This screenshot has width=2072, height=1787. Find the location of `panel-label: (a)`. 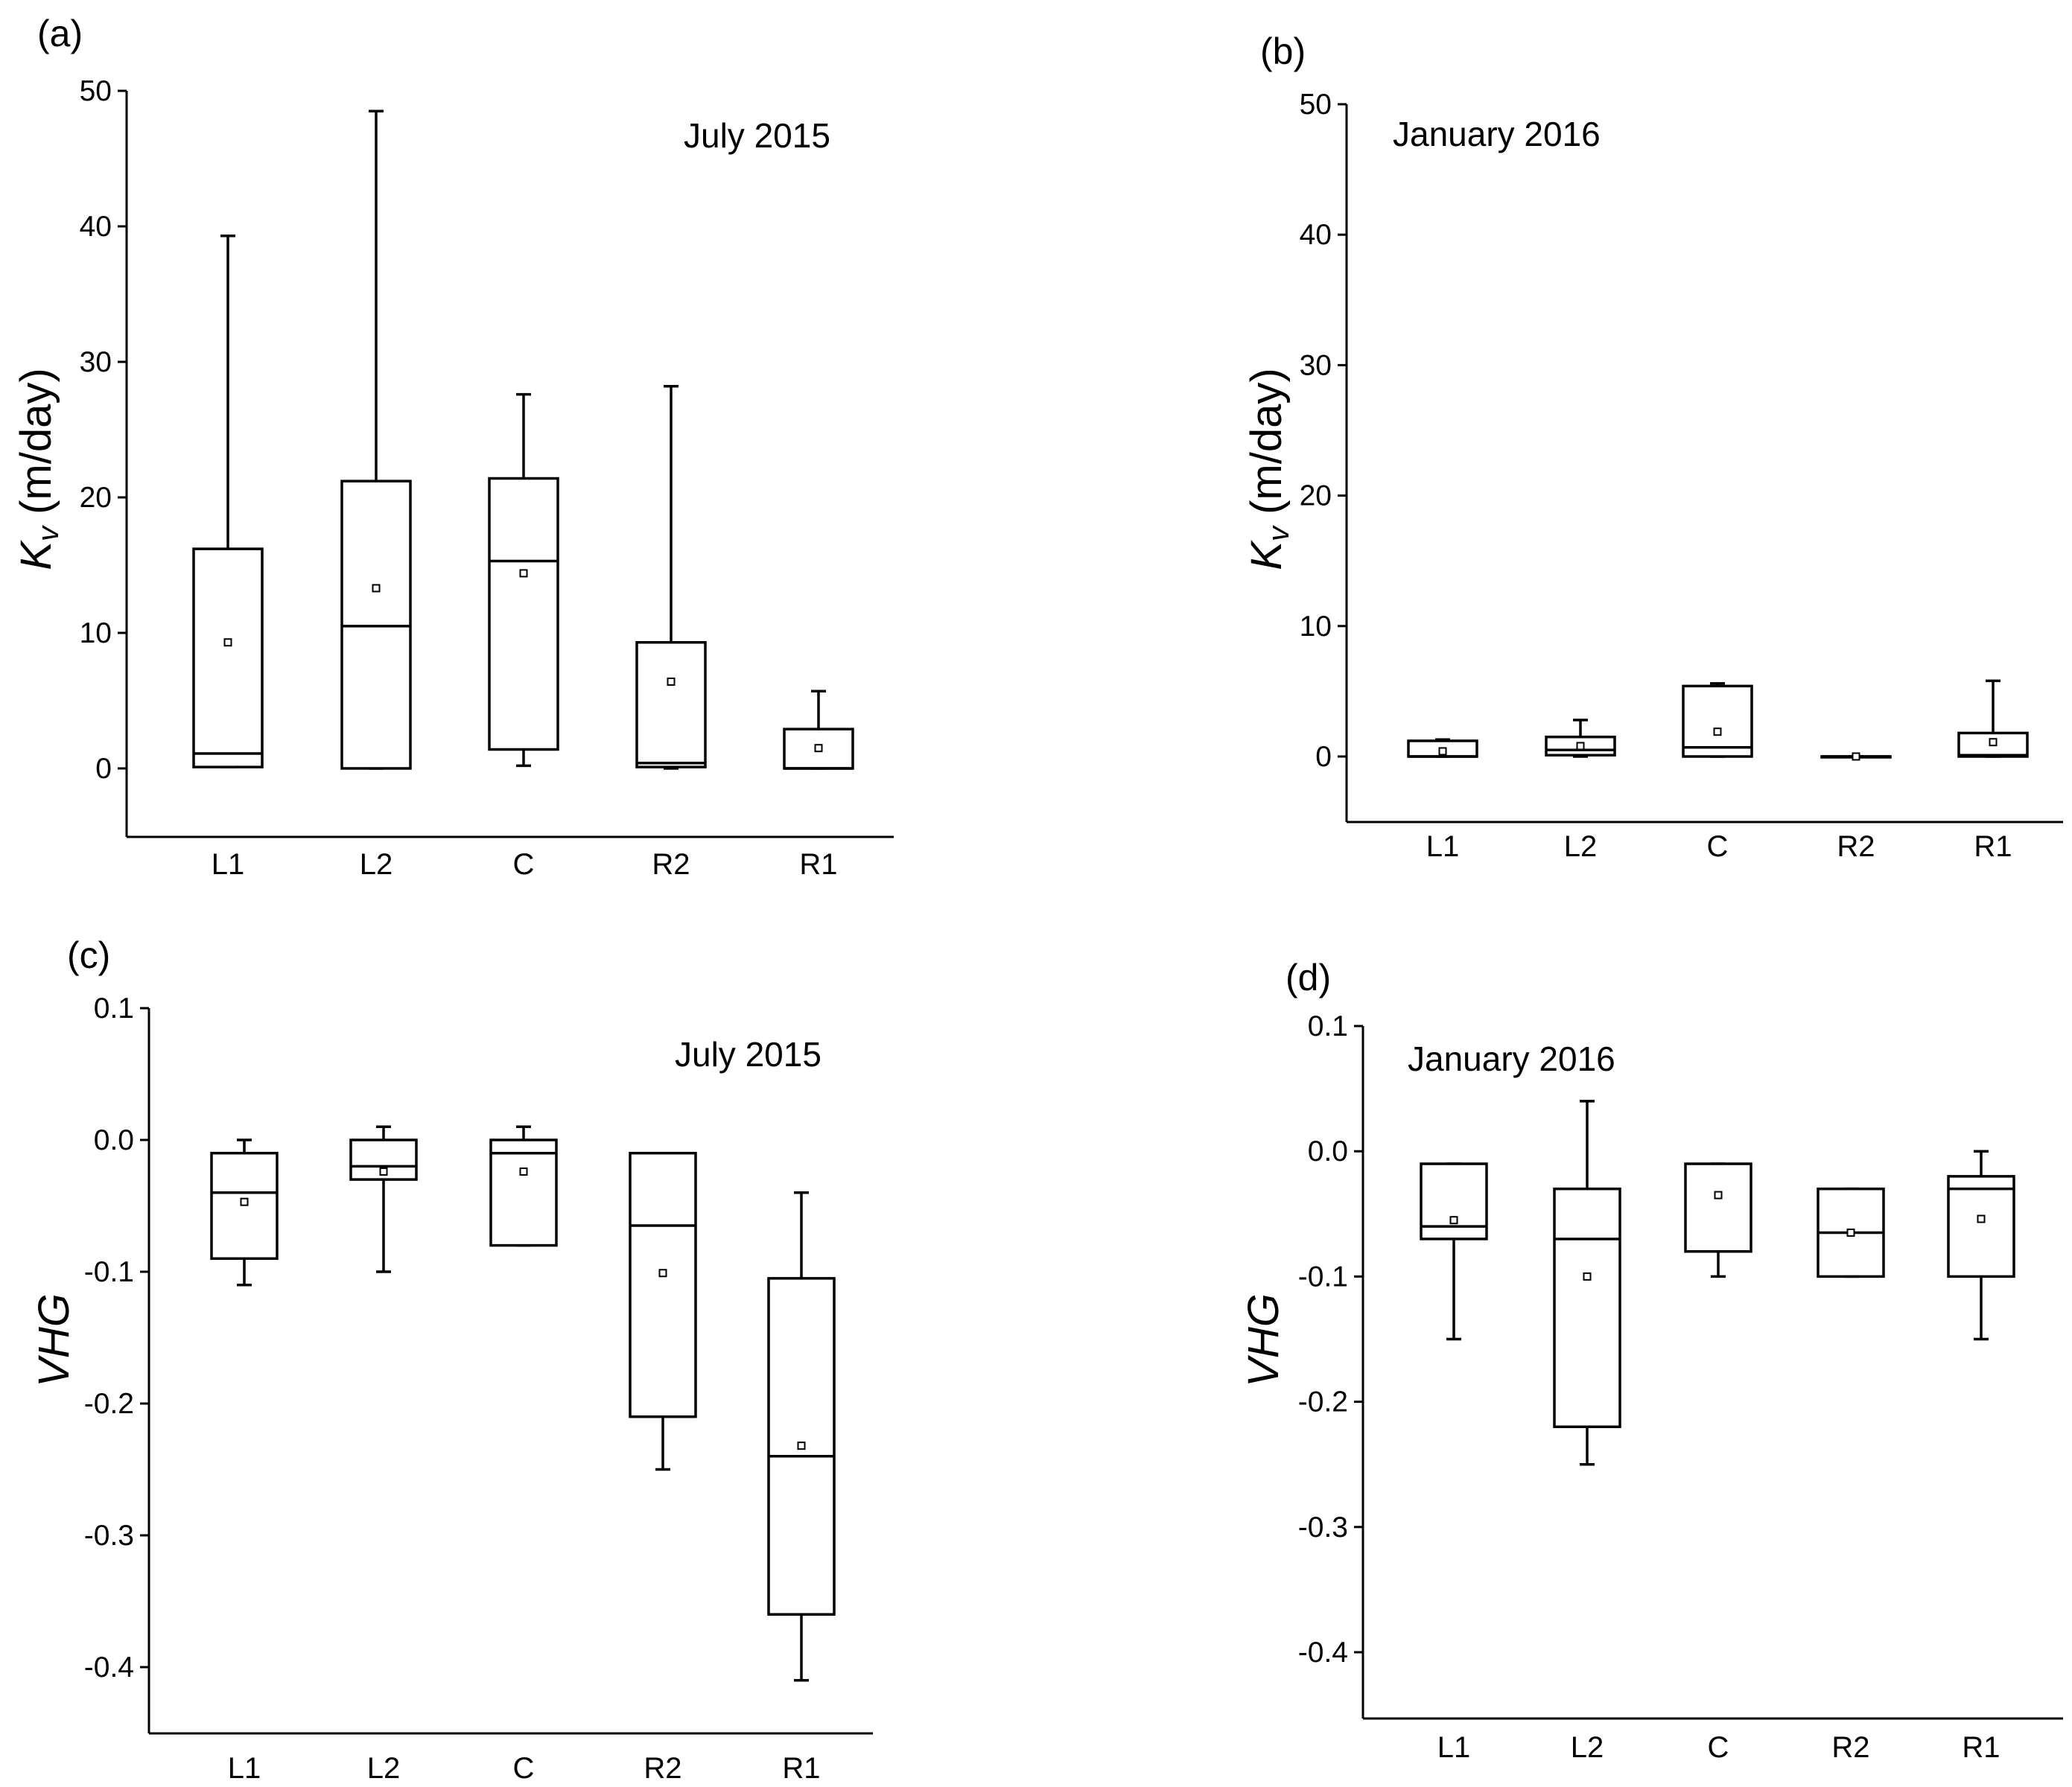

panel-label: (a) is located at coordinates (60, 33).